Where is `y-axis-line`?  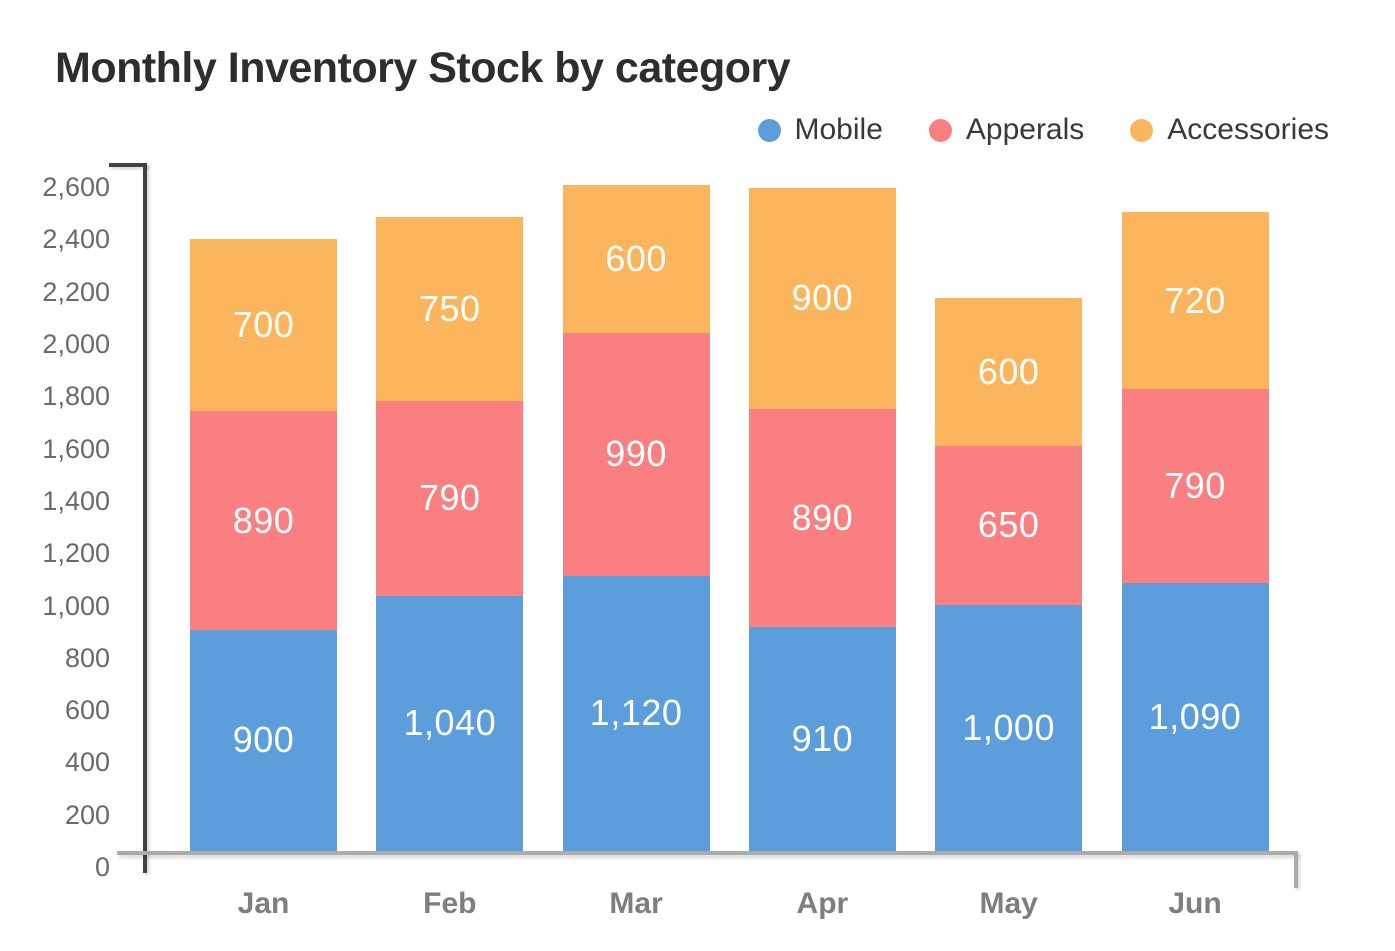
y-axis-line is located at coordinates (145, 518).